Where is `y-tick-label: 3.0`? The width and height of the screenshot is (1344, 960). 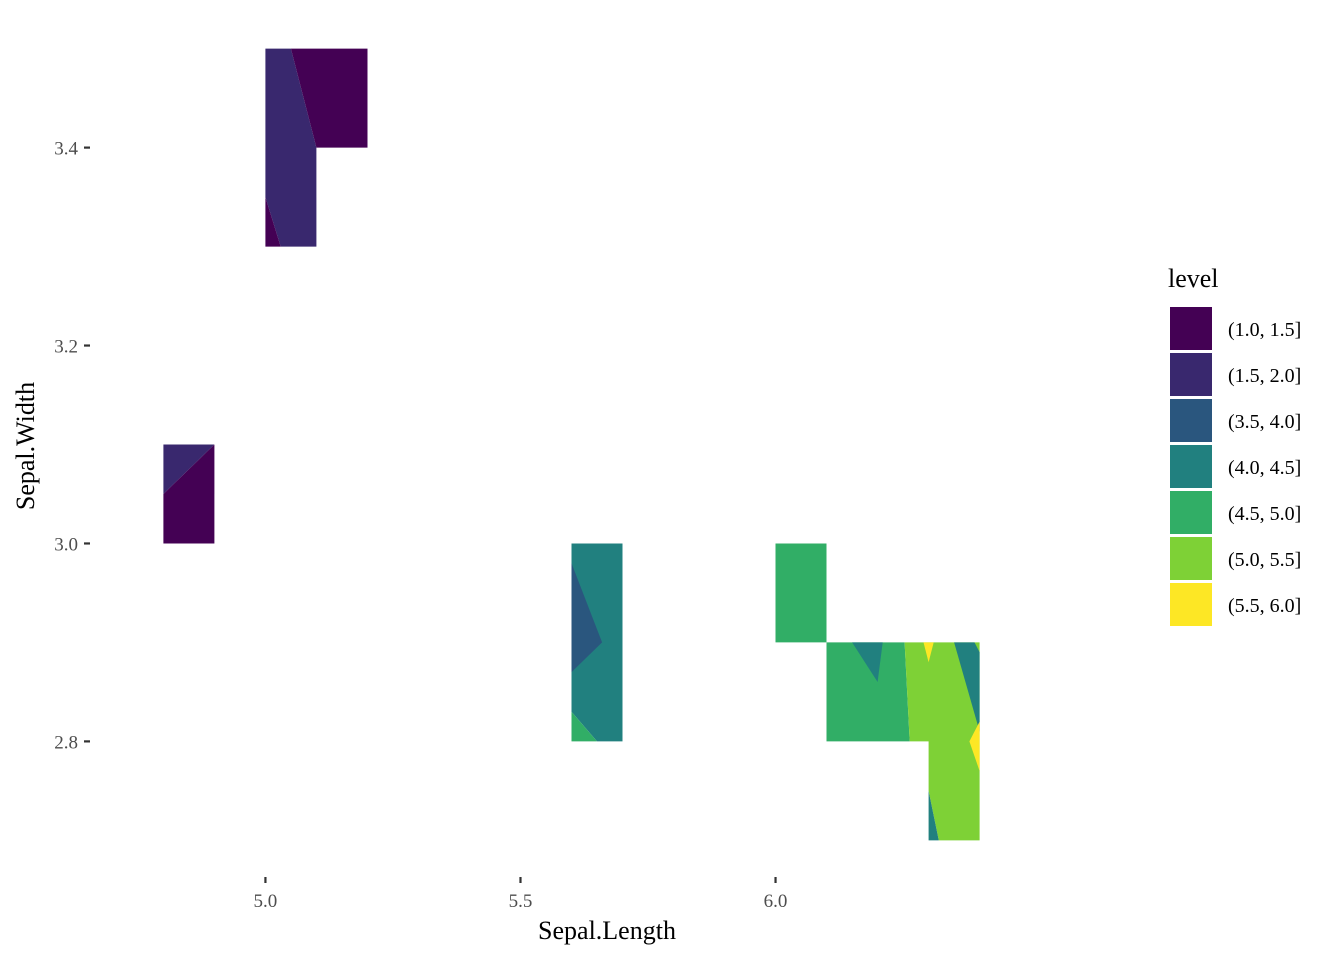 y-tick-label: 3.0 is located at coordinates (66, 544).